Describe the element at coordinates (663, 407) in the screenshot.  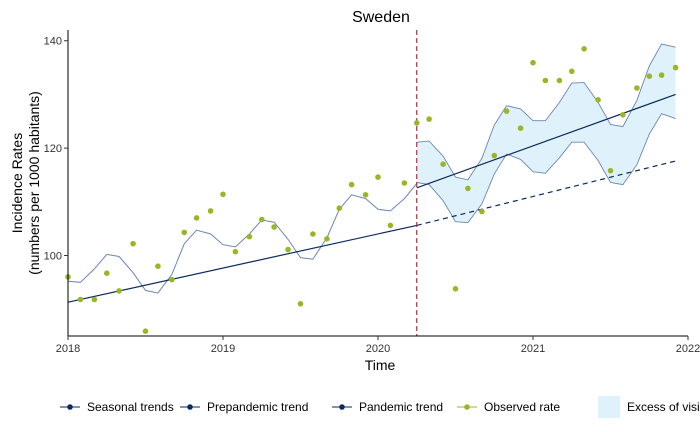
I see `legend-label: Excess of visi` at that location.